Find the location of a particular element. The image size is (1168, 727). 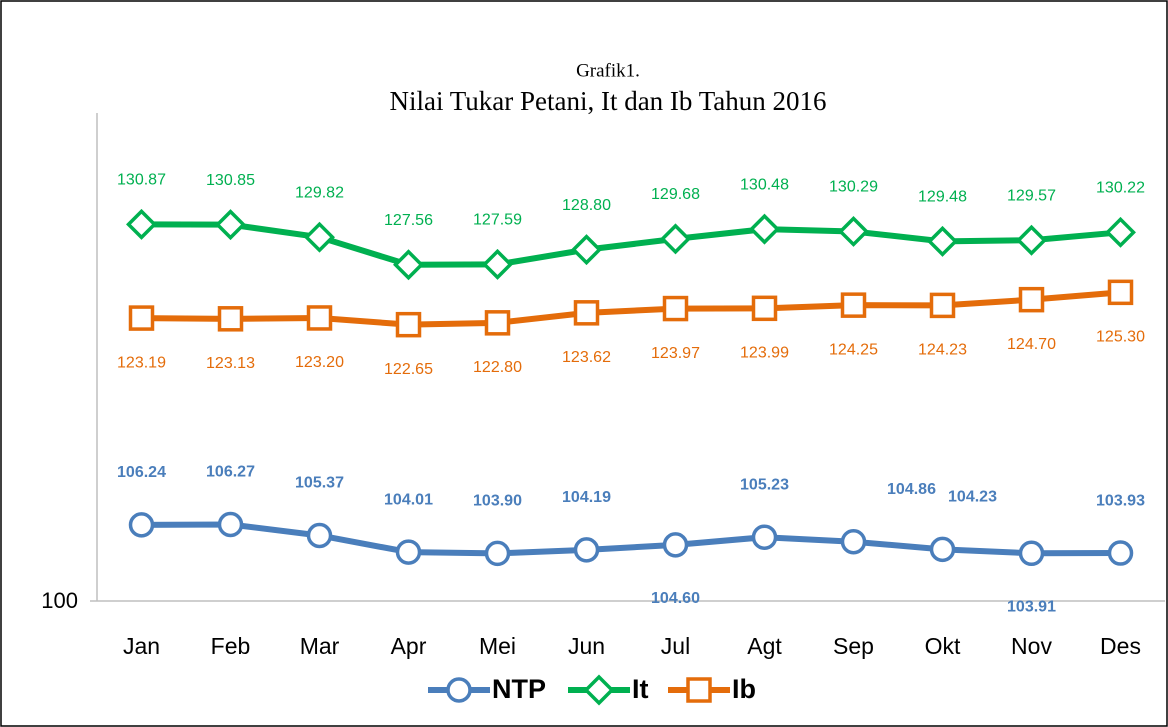

legend-label: It is located at coordinates (640, 689).